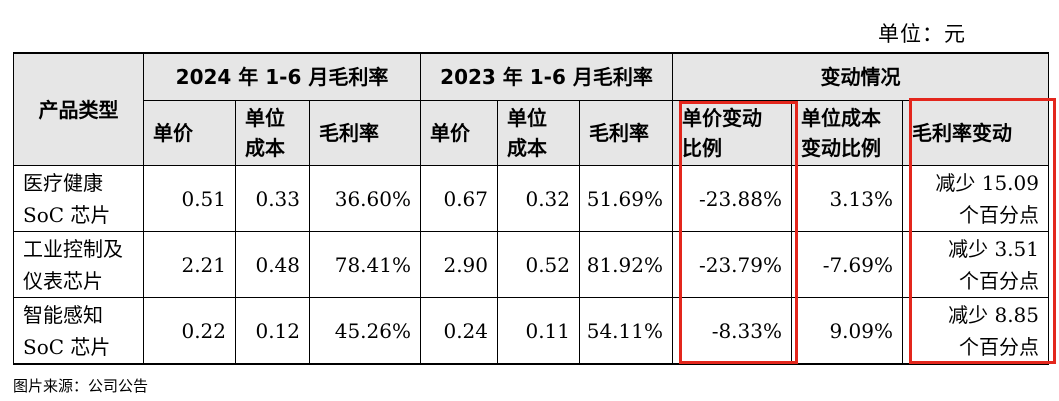 The height and width of the screenshot is (401, 1059). I want to click on product-type-header: 产品类型, so click(78, 109).